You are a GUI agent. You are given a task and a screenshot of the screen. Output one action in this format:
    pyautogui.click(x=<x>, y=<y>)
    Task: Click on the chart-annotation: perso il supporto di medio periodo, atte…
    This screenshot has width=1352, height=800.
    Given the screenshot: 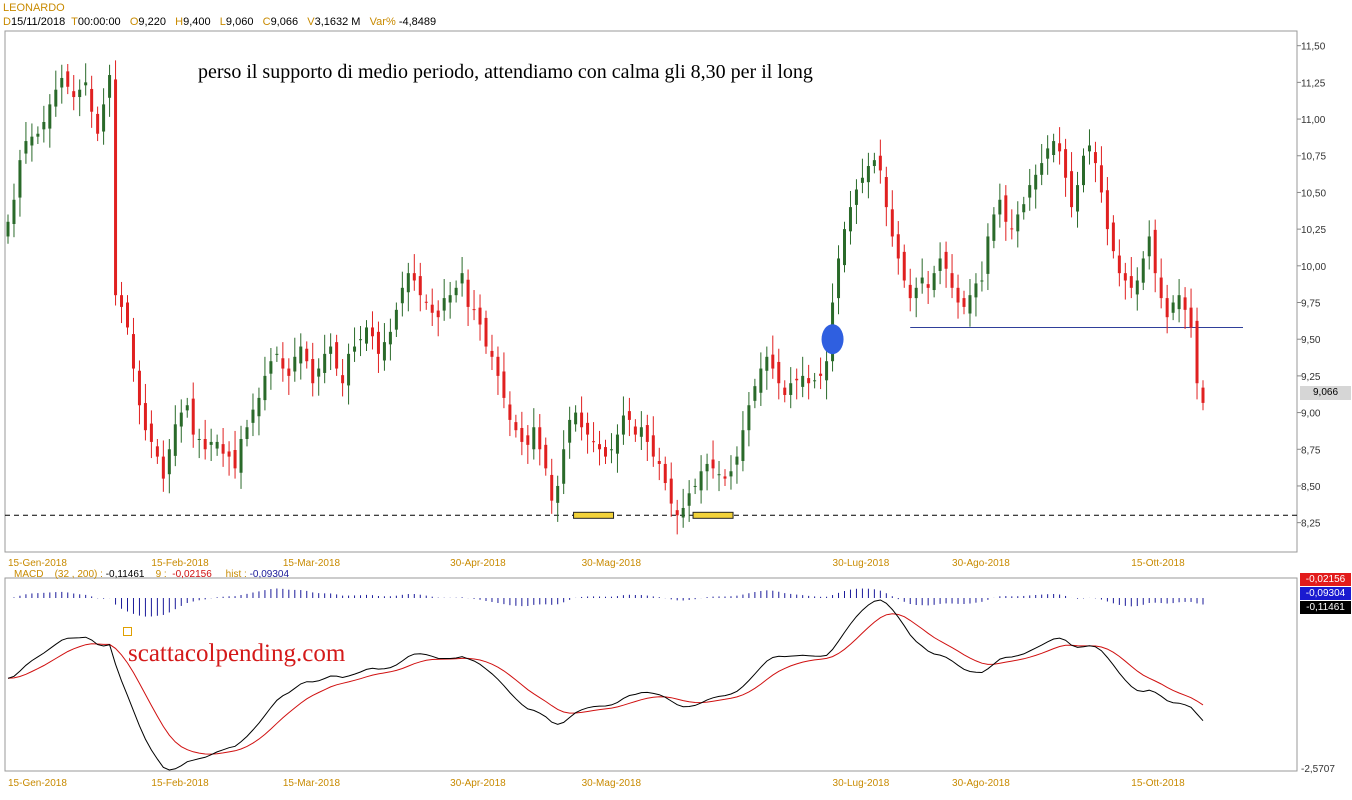 What is the action you would take?
    pyautogui.click(x=505, y=72)
    